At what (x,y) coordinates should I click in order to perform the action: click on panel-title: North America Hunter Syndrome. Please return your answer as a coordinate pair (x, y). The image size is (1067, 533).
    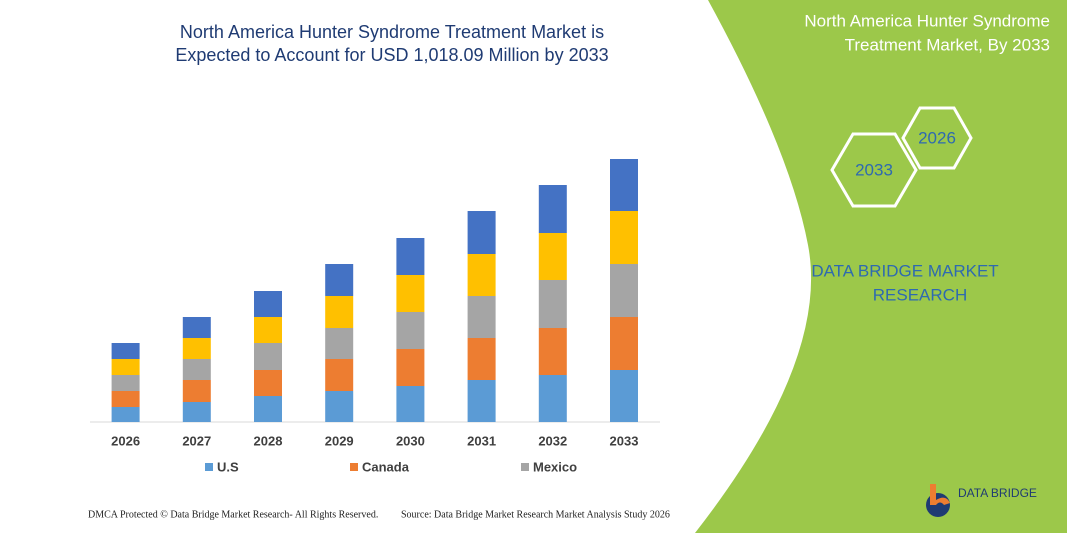
    Looking at the image, I should click on (927, 20).